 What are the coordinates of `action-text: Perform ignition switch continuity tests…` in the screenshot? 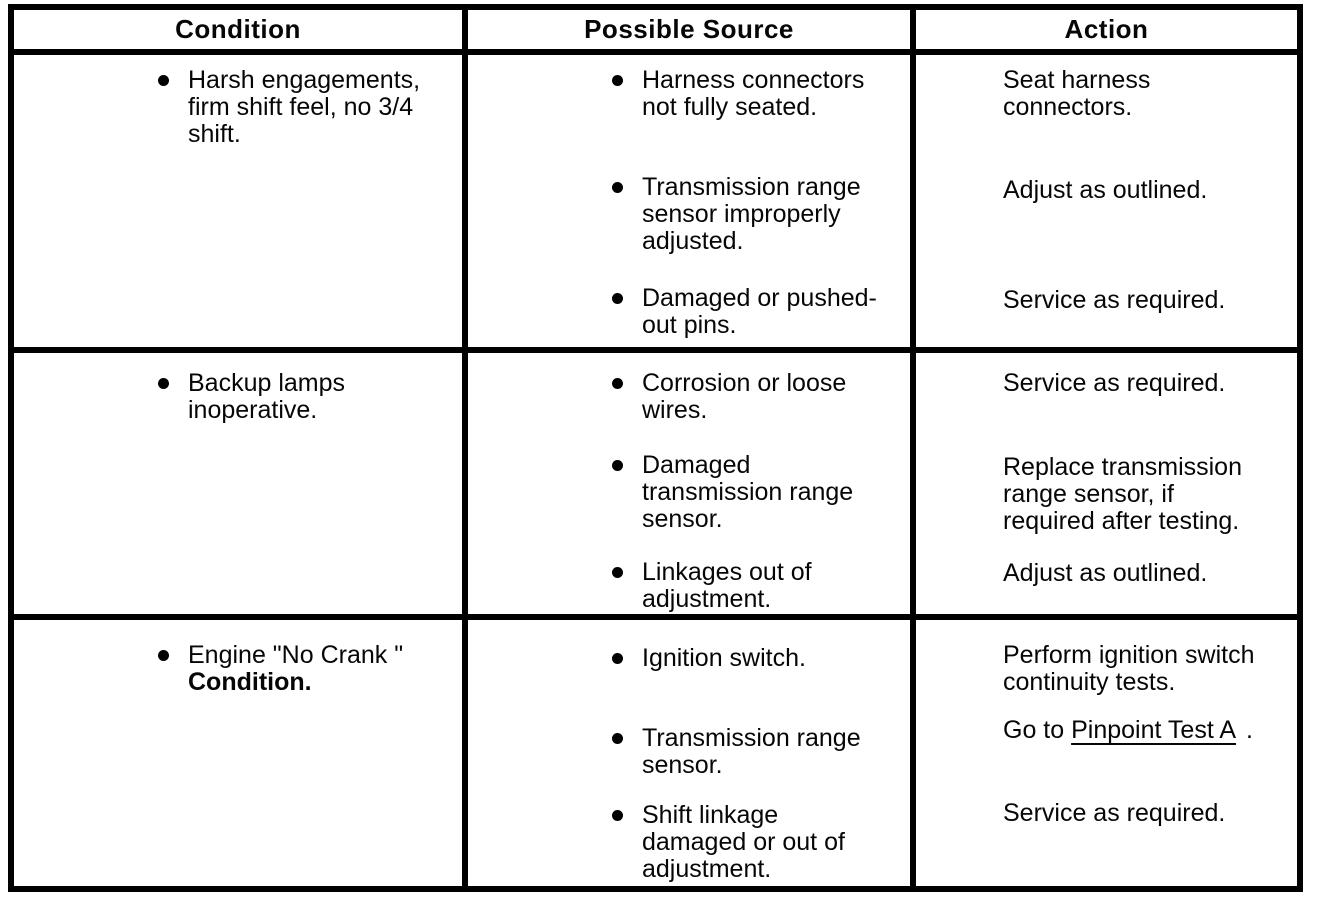 It's located at (1129, 668).